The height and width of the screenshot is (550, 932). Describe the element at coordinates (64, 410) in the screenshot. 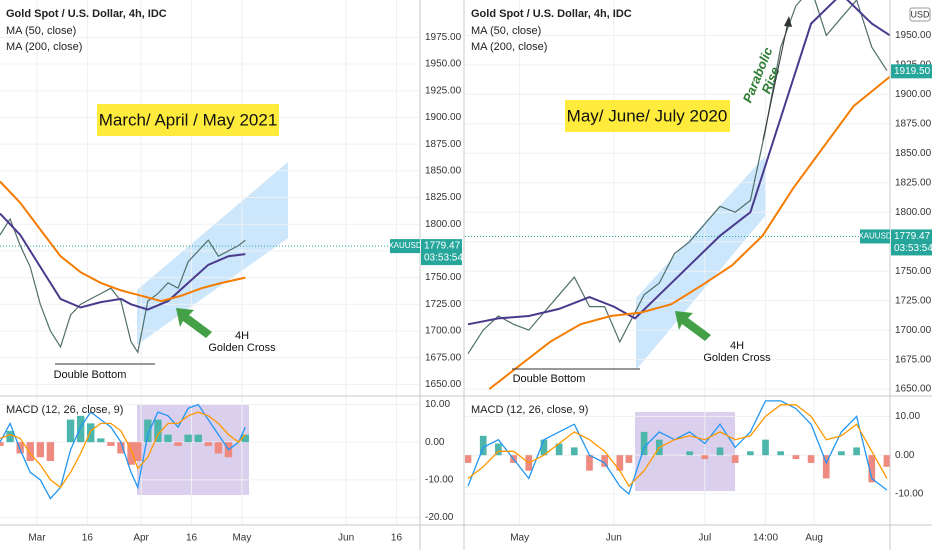

I see `macd-title: MACD (12, 26, close, 9)` at that location.